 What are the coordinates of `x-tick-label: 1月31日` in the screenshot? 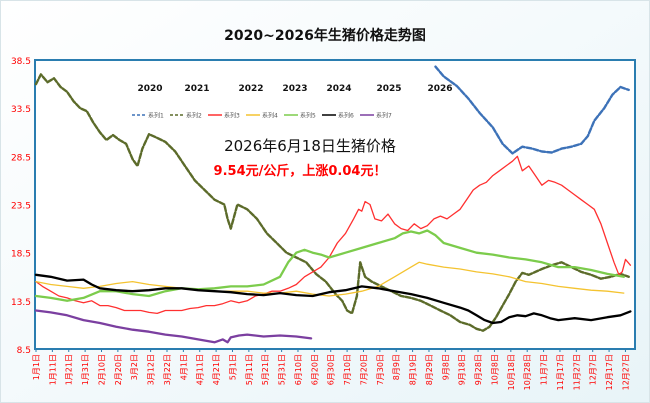 It's located at (85, 369).